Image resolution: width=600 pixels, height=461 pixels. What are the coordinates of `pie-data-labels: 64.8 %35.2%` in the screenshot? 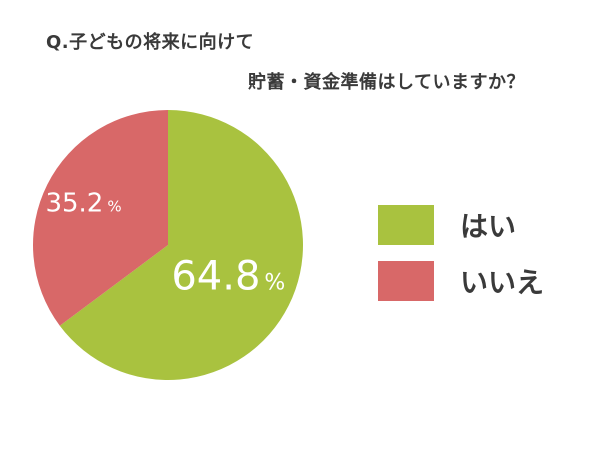 It's located at (165, 244).